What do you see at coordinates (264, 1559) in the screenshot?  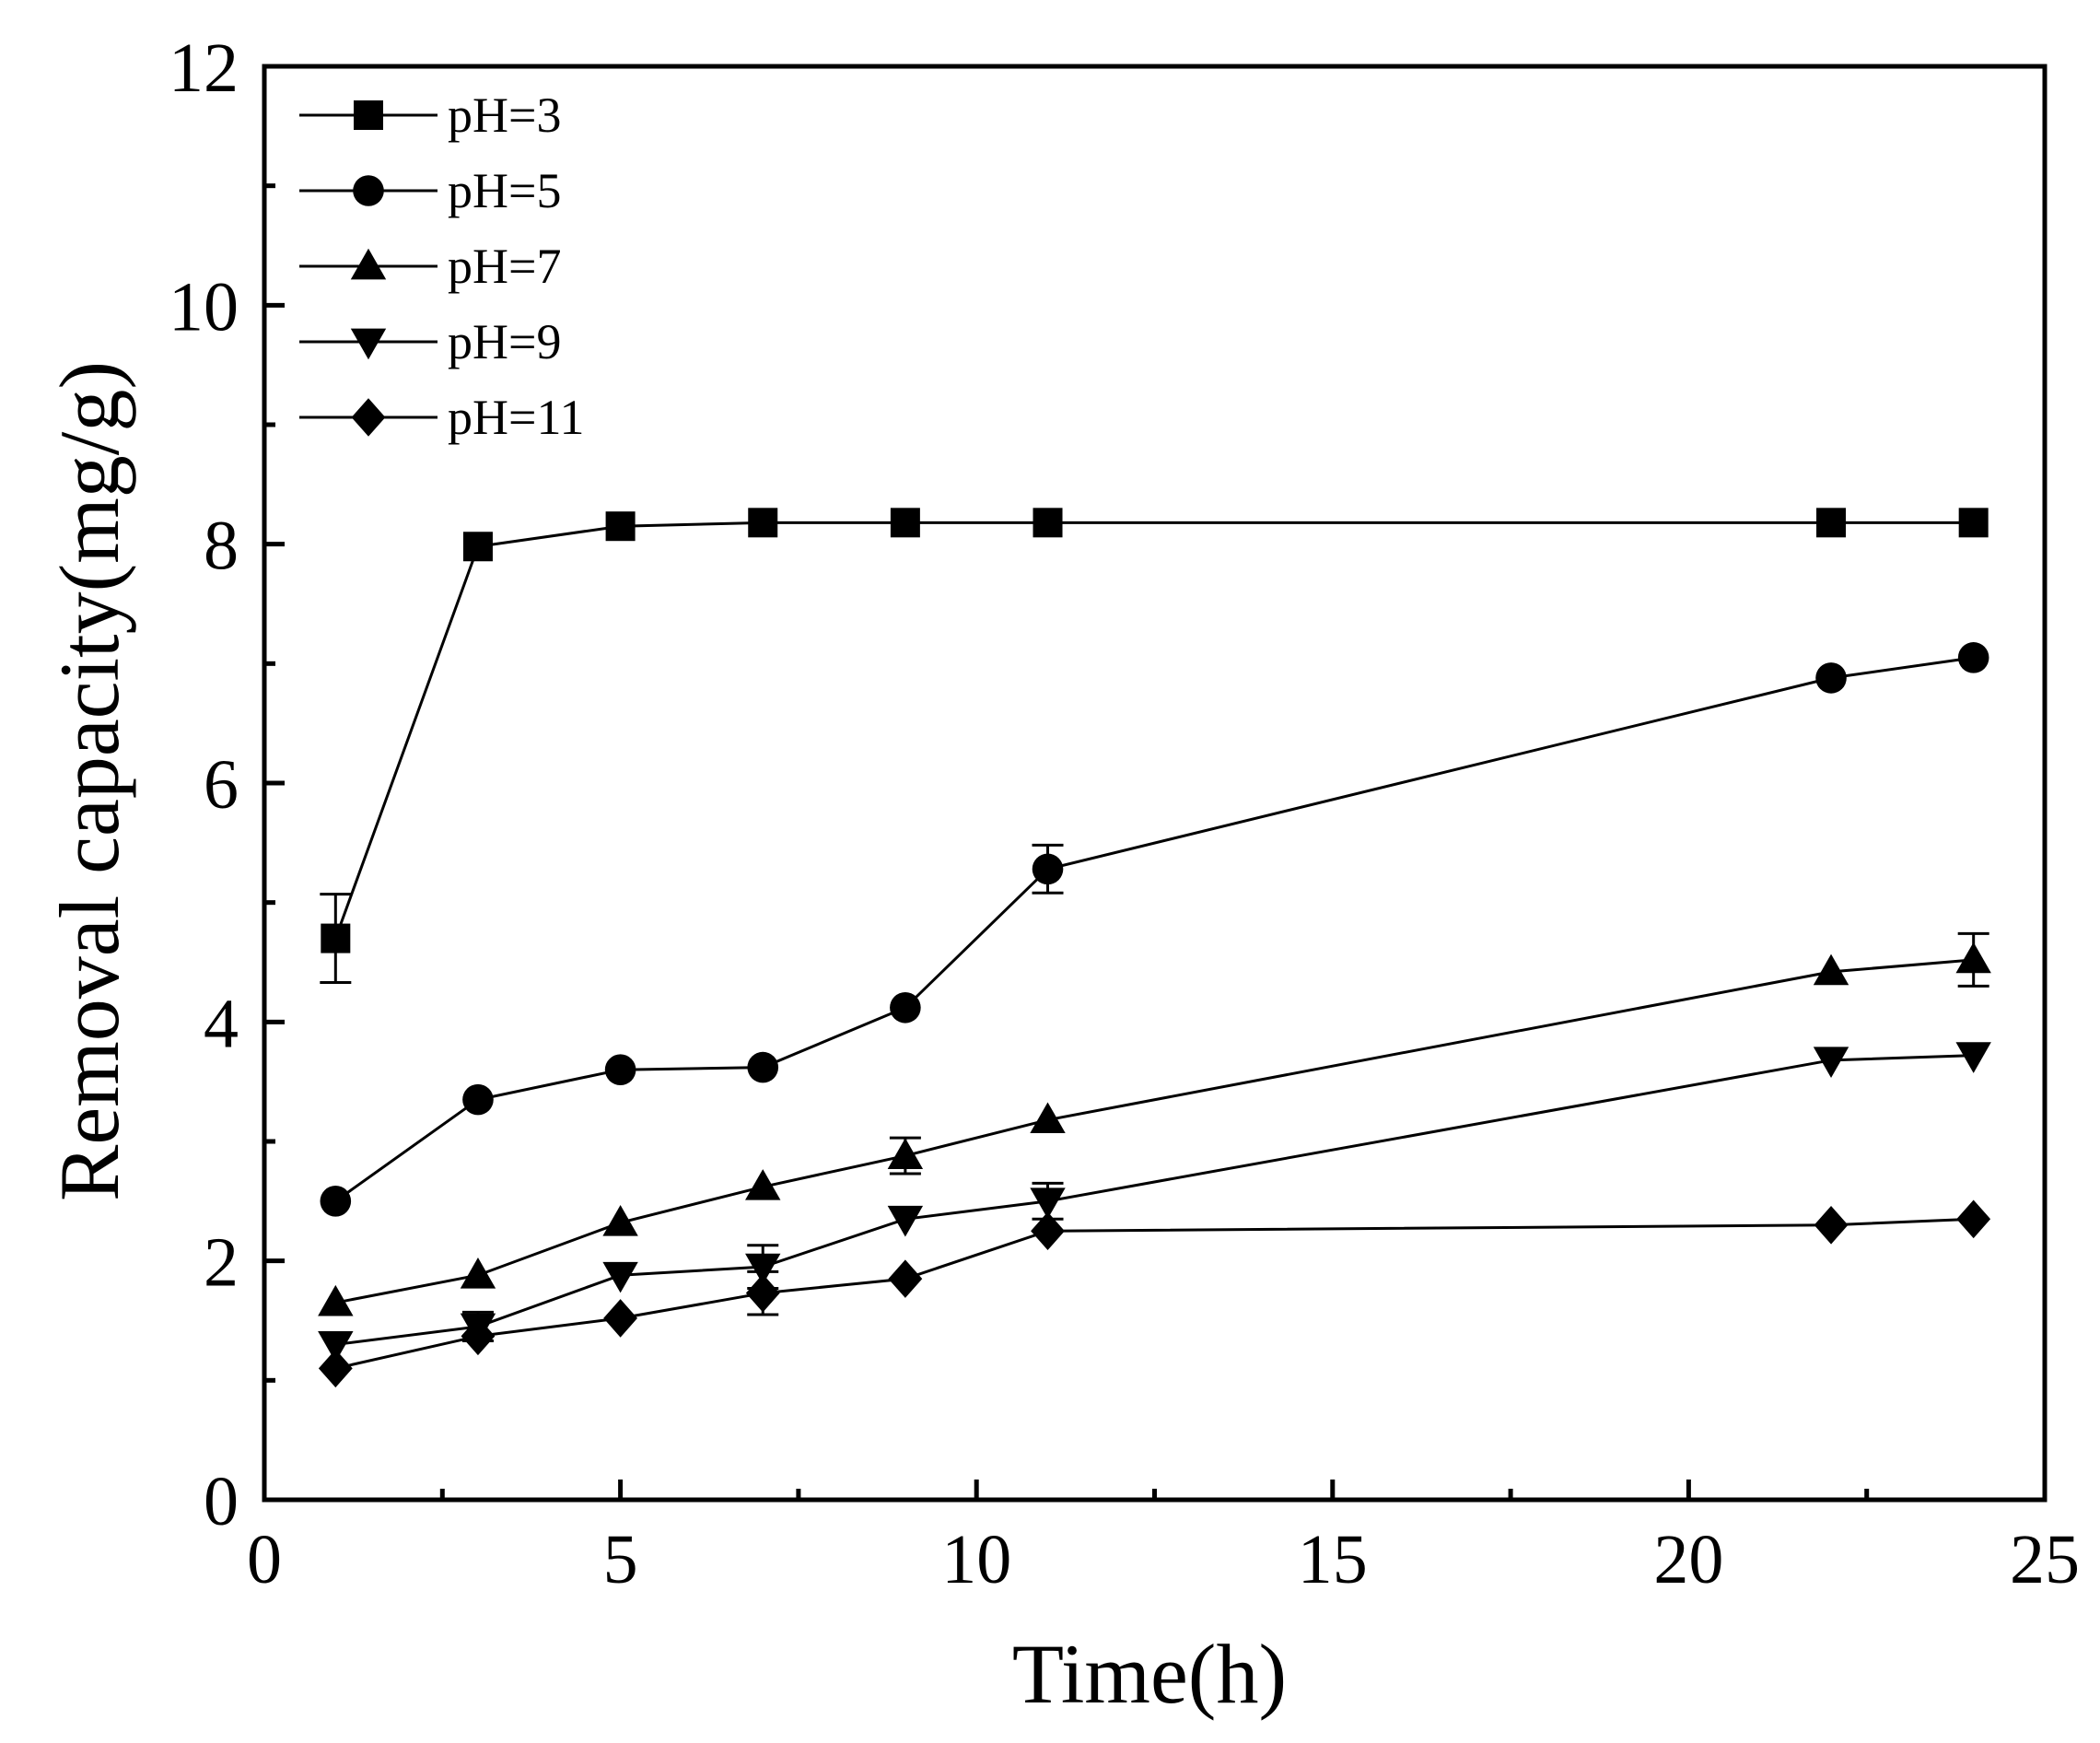 I see `x-tick-label: 0` at bounding box center [264, 1559].